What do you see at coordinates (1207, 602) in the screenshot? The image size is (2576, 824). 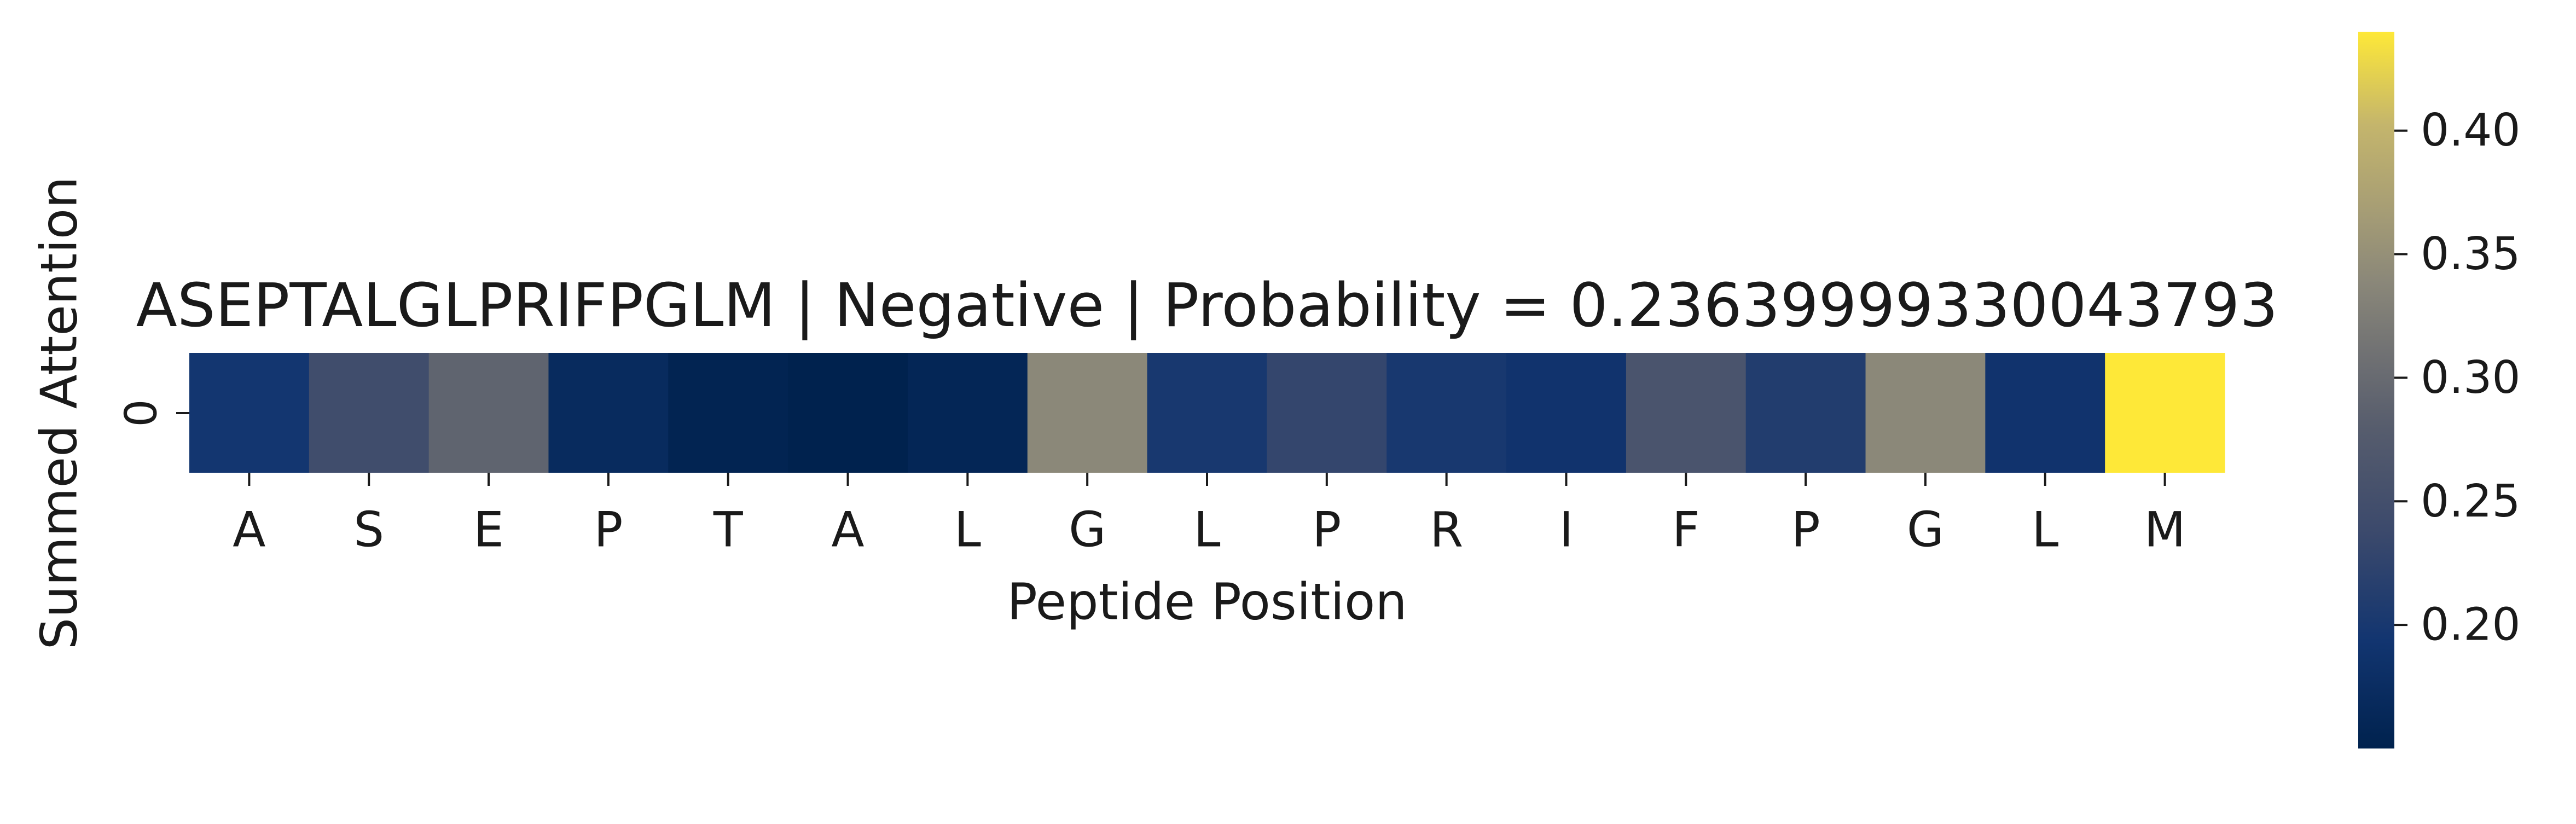 I see `x-axis-label: Peptide Position` at bounding box center [1207, 602].